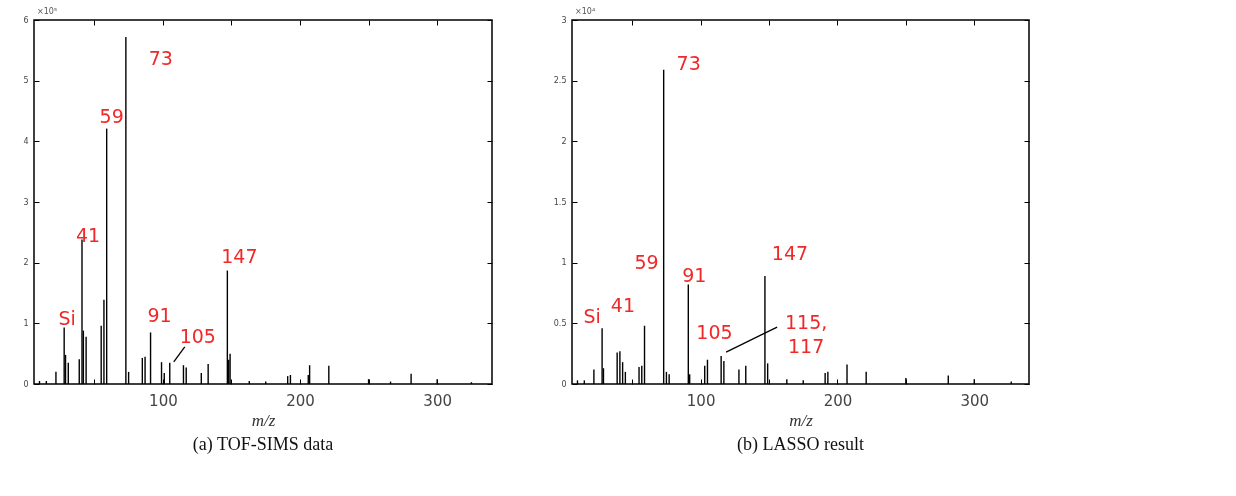  Describe the element at coordinates (26, 20) in the screenshot. I see `y-tick-label: 6` at that location.